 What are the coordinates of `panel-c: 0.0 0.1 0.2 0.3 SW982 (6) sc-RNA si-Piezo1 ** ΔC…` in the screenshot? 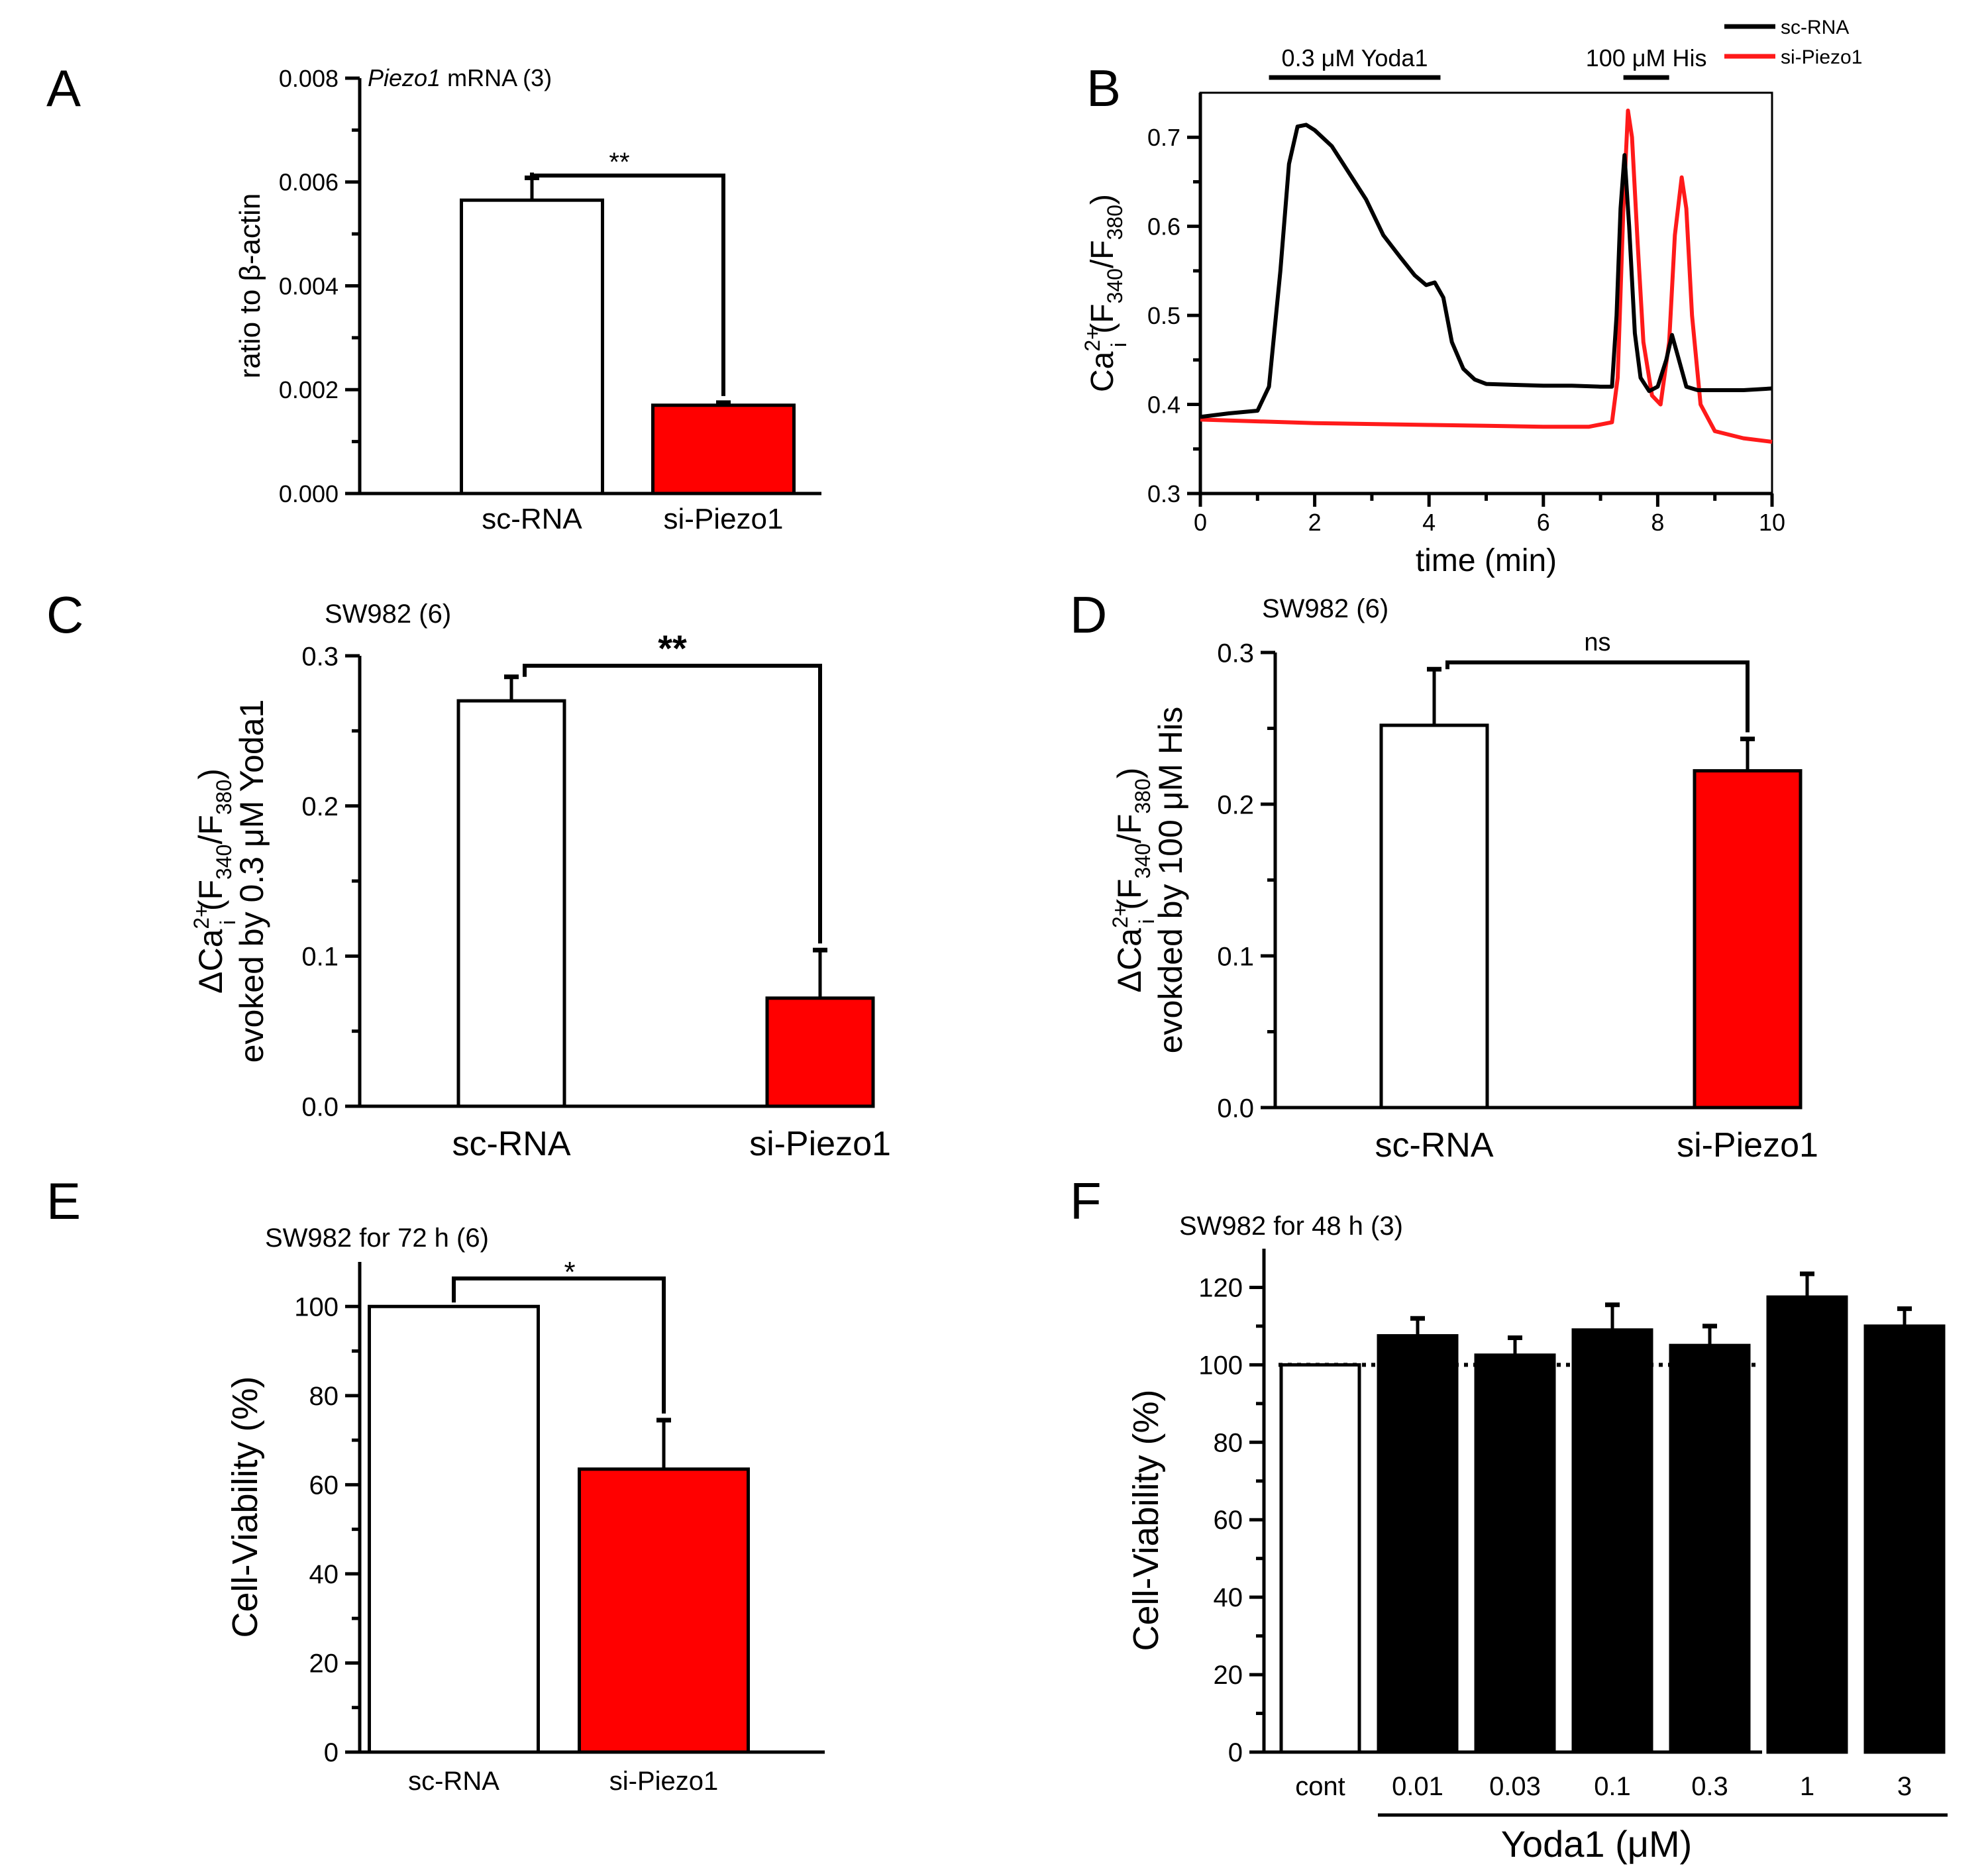 It's located at (540, 881).